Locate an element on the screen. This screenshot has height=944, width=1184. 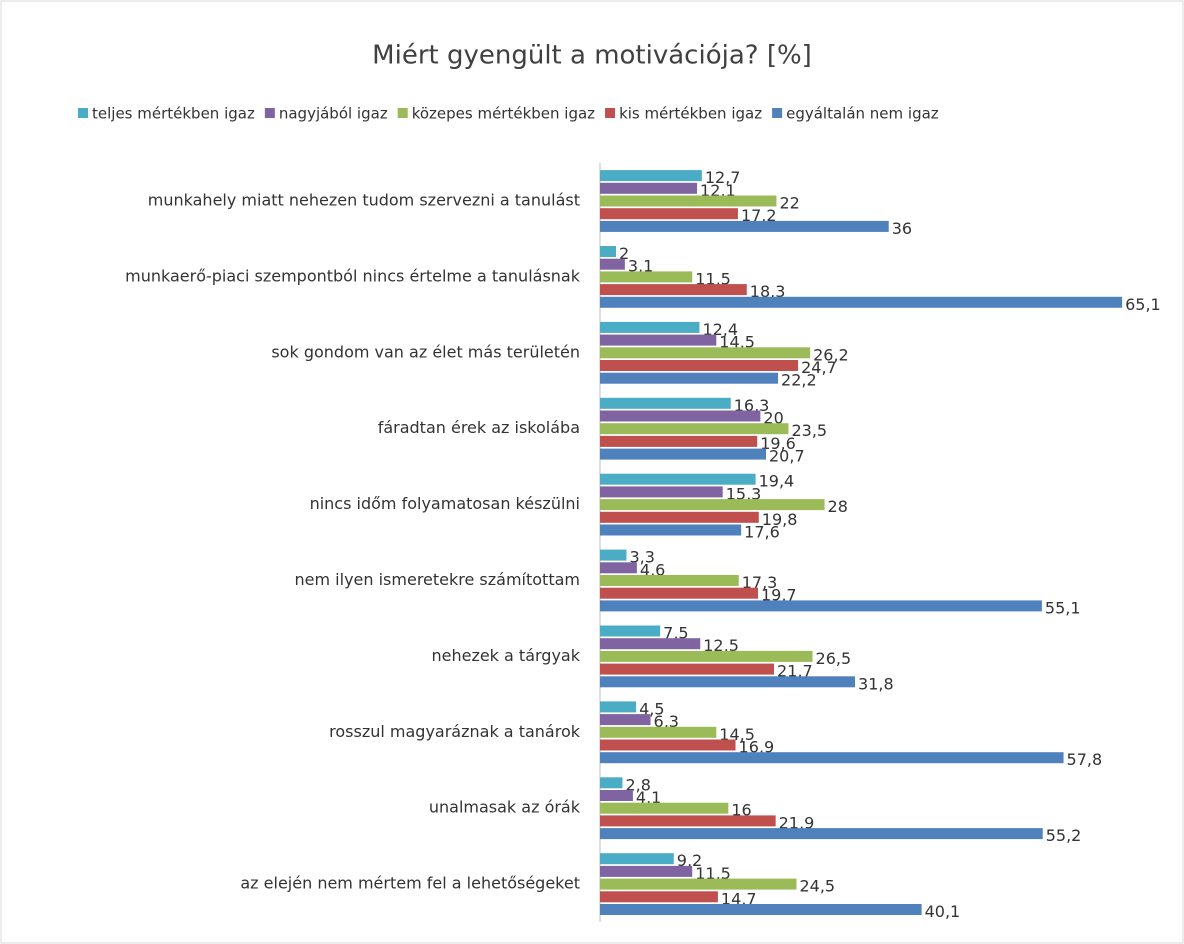
data-label: 4,6 is located at coordinates (652, 569).